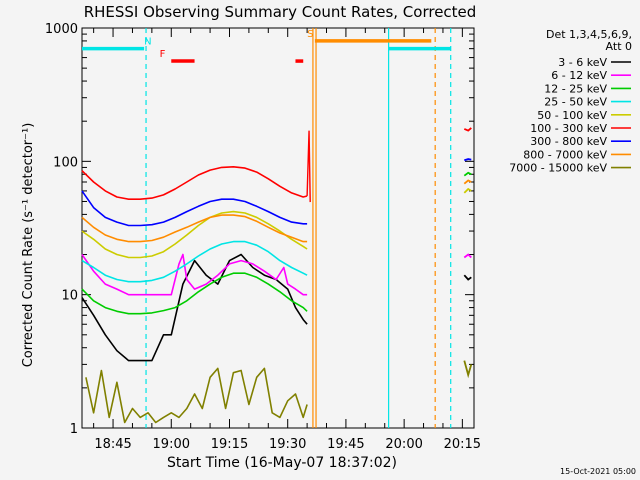 This screenshot has height=480, width=640. I want to click on legend-label-3-6-kev: 3 - 6 keV, so click(582, 62).